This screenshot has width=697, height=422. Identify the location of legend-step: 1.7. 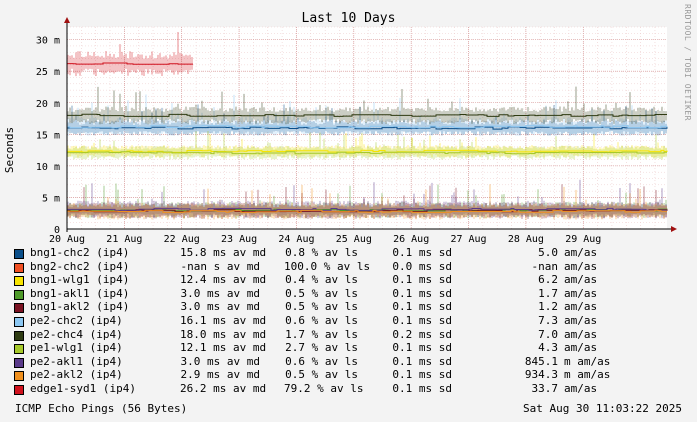
(548, 293).